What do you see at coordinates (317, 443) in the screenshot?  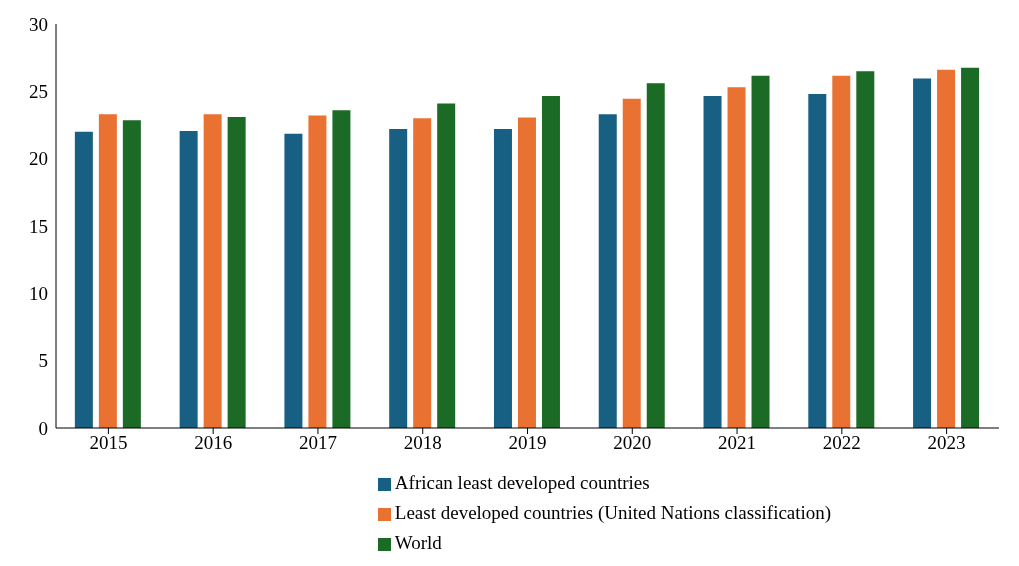 I see `x-tick-label: 2017` at bounding box center [317, 443].